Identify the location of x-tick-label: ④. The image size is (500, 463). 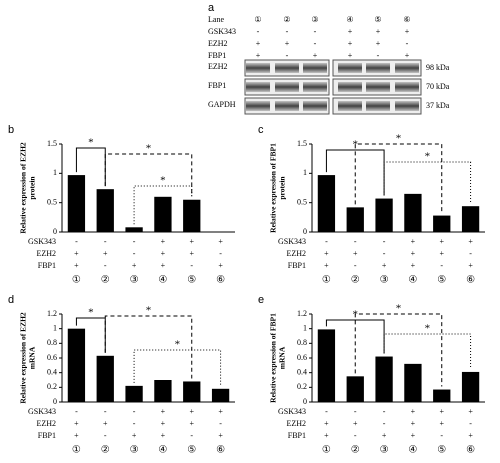
(412, 279).